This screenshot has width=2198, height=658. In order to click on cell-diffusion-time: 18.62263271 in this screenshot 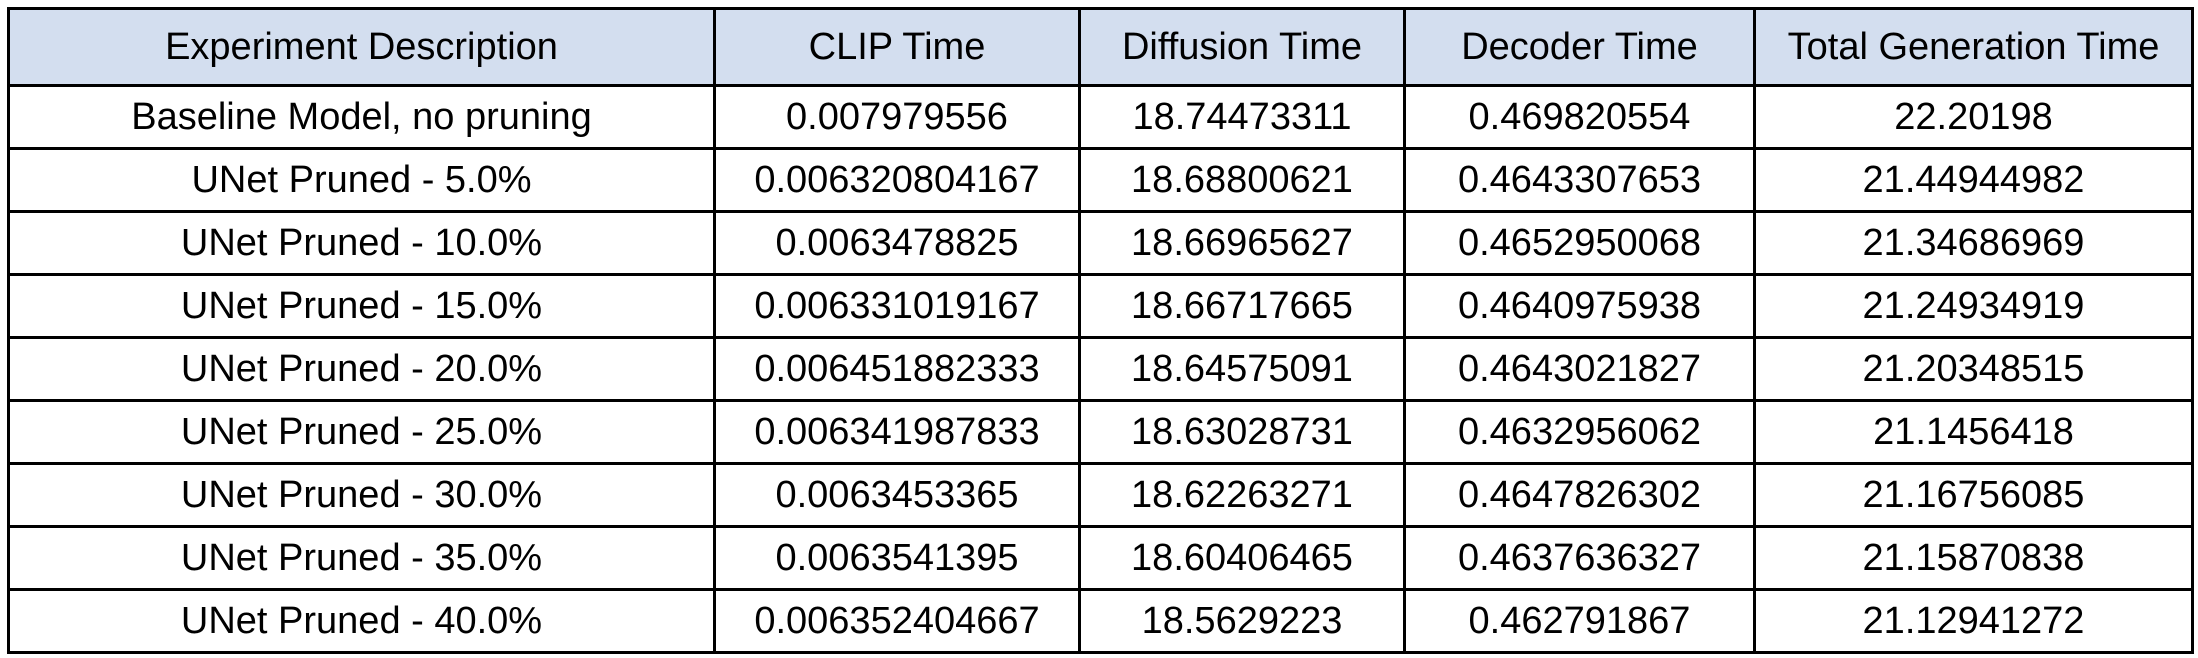, I will do `click(1242, 495)`.